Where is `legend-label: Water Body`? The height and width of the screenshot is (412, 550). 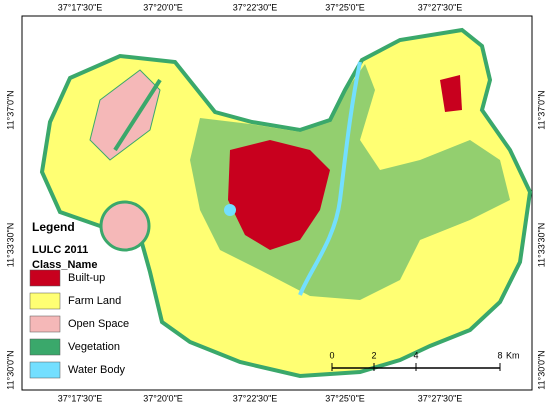 legend-label: Water Body is located at coordinates (97, 370).